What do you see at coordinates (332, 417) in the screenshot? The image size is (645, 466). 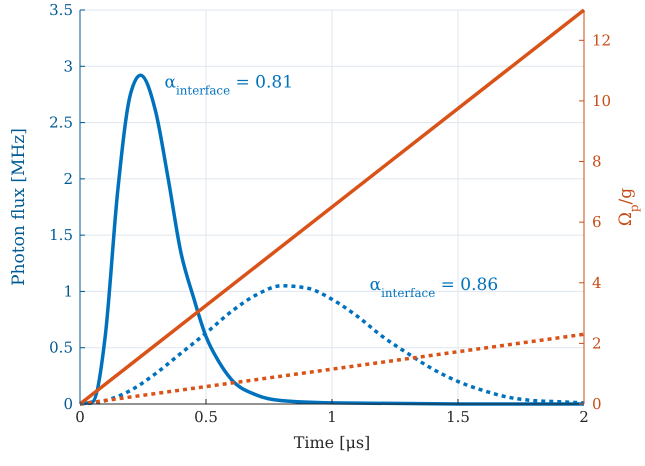 I see `x-tick-label: 1` at bounding box center [332, 417].